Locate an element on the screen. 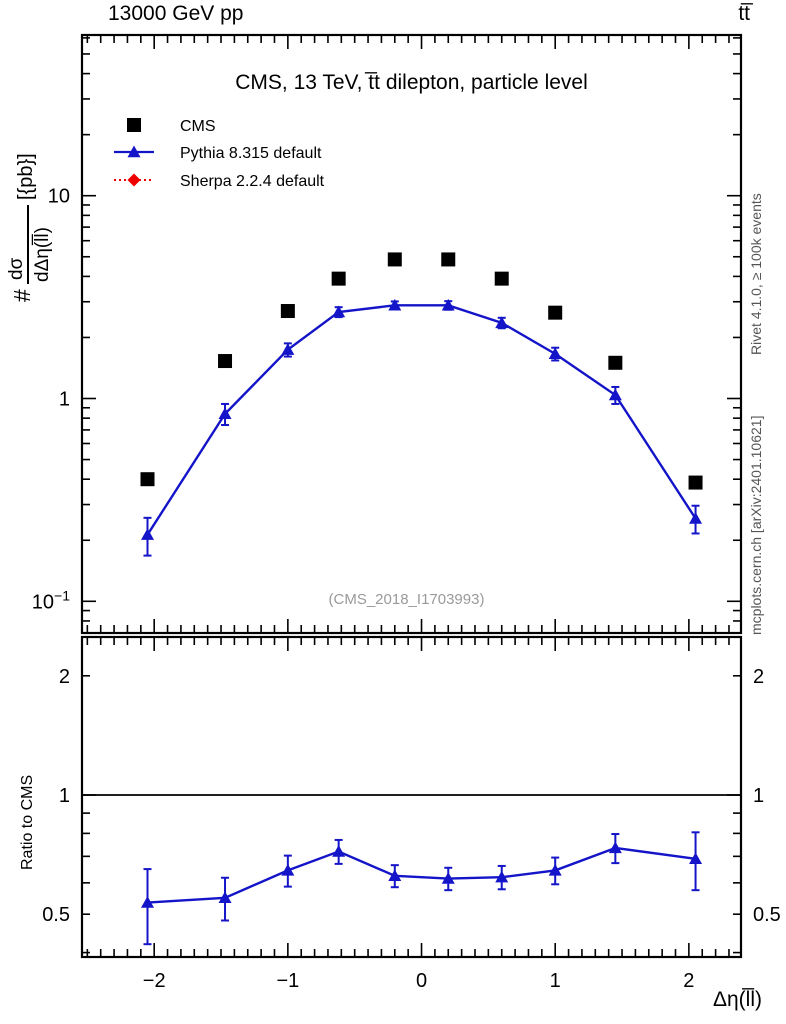 The height and width of the screenshot is (1024, 786). mcplots-source-label: mcplots.cern.ch [arXiv:2401.10621] is located at coordinates (755, 495).